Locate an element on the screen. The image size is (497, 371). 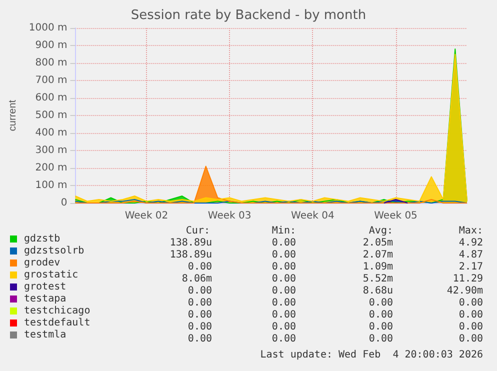
y-tick-label: 500 m is located at coordinates (51, 115).